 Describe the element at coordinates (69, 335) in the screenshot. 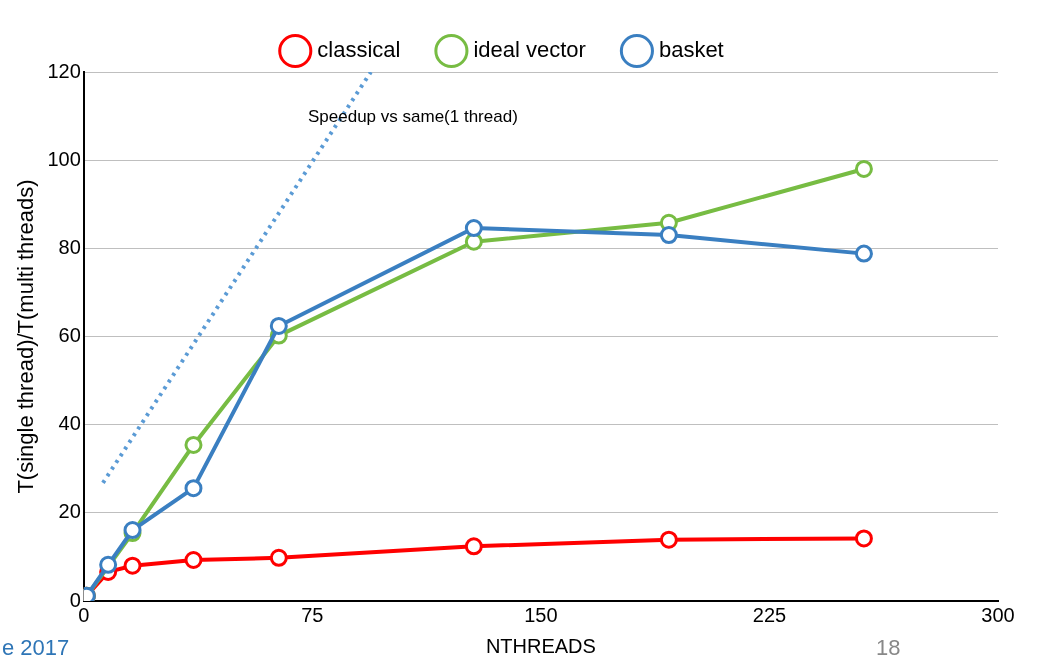

I see `y-tick-label: 60` at that location.